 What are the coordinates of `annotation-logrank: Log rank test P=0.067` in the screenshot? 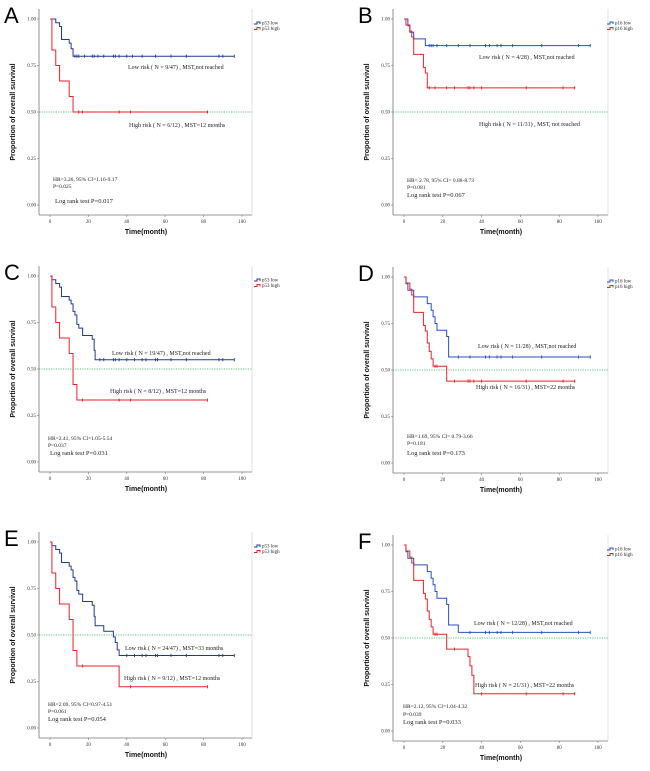 It's located at (436, 195).